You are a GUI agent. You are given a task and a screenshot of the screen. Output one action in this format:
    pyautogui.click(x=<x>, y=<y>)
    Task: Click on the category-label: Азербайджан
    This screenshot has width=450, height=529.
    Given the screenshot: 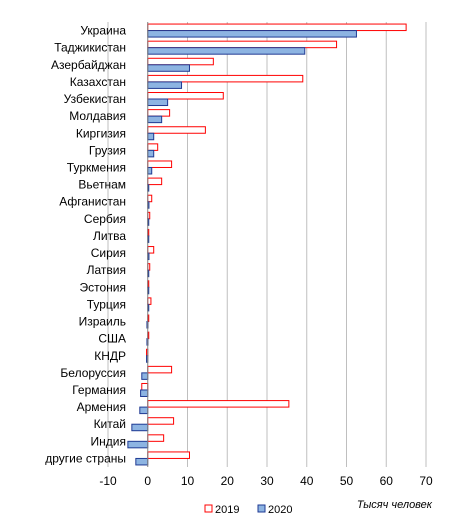 What is the action you would take?
    pyautogui.click(x=88, y=65)
    